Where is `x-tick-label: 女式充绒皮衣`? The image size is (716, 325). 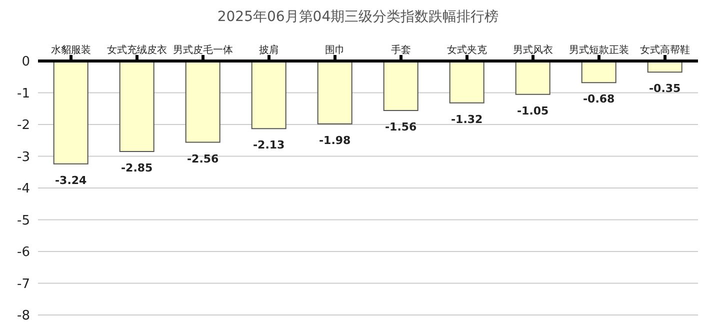 x-tick-label: 女式充绒皮衣 is located at coordinates (137, 50).